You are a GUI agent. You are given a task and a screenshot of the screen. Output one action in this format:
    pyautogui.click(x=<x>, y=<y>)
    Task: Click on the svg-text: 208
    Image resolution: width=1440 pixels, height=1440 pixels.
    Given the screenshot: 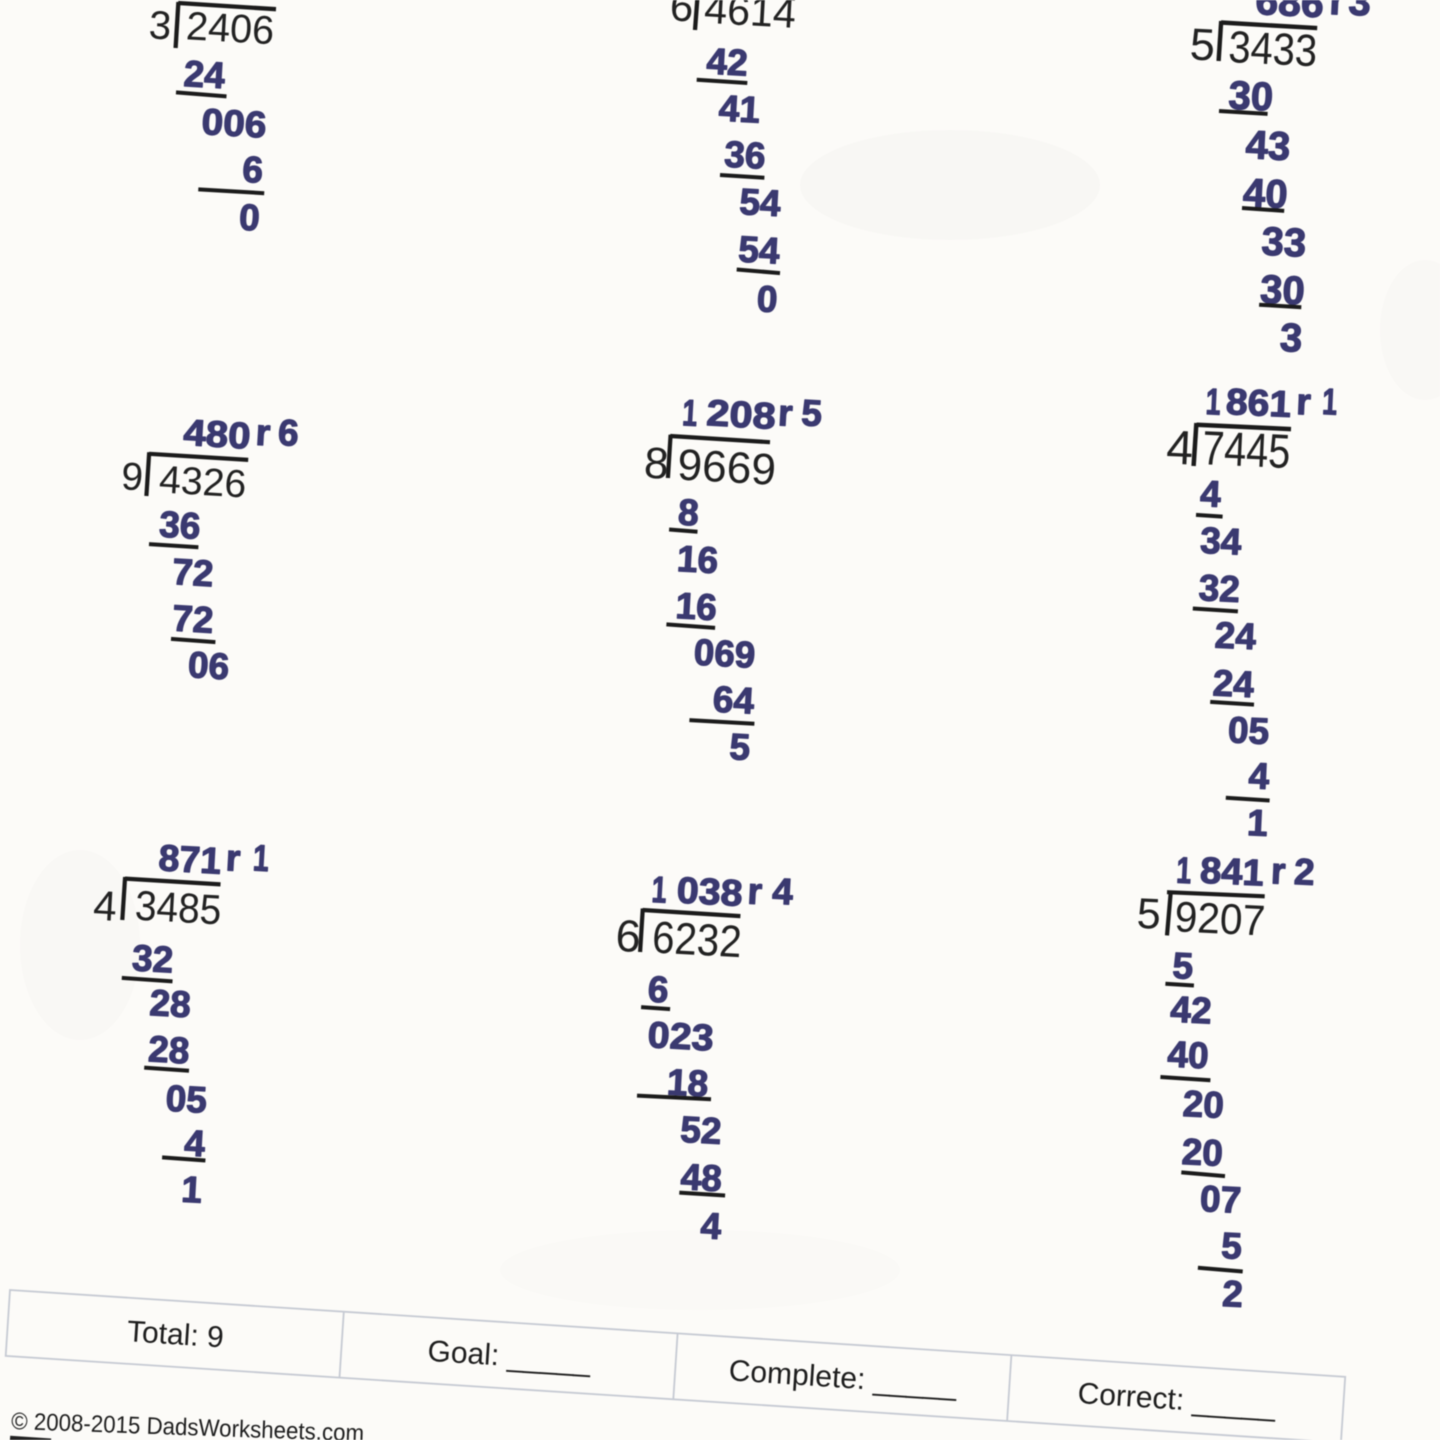 What is the action you would take?
    pyautogui.click(x=740, y=414)
    